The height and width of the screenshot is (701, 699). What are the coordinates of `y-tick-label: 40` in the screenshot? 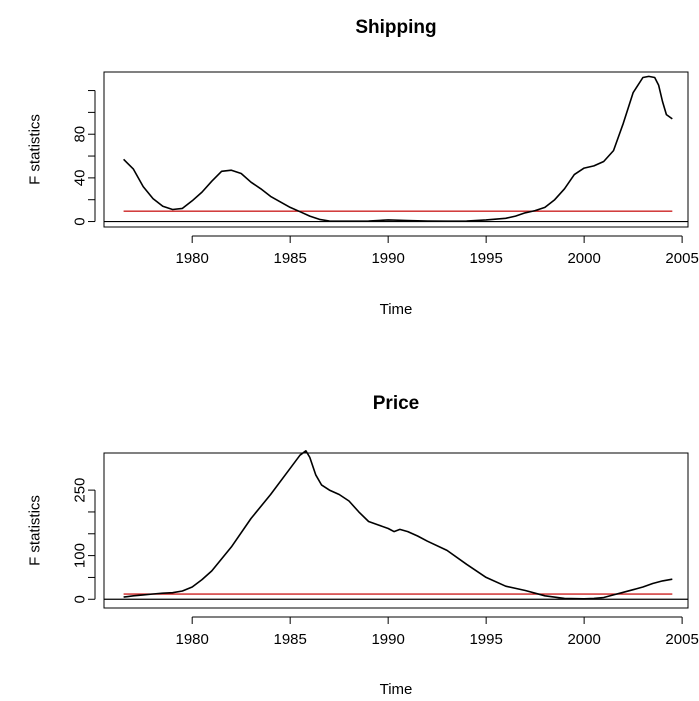 It's located at (80, 178).